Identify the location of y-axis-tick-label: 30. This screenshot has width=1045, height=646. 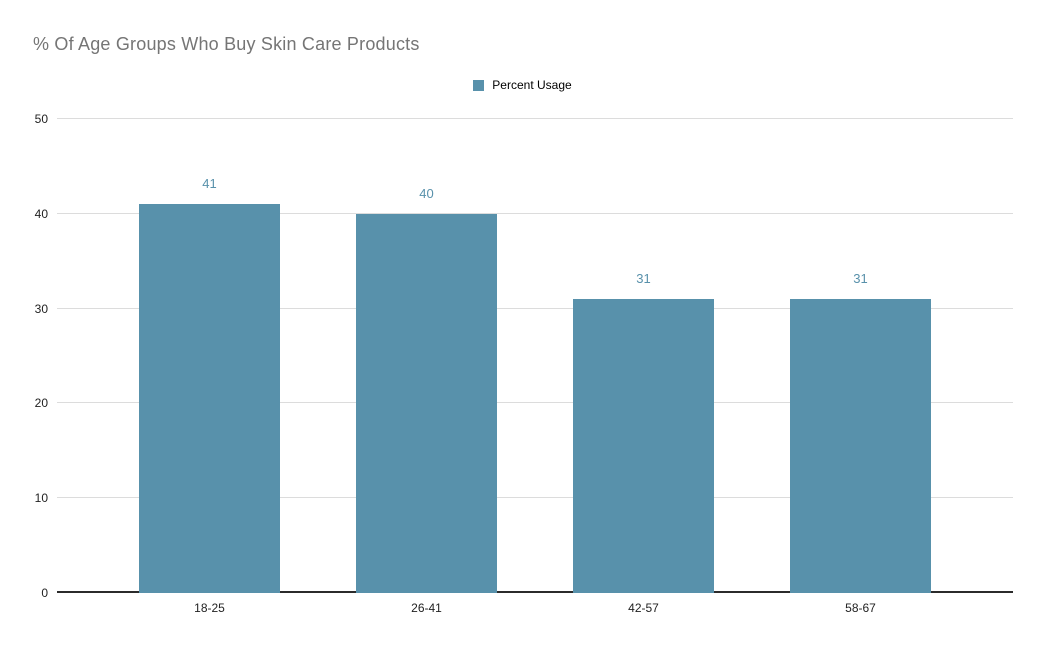
(41, 308).